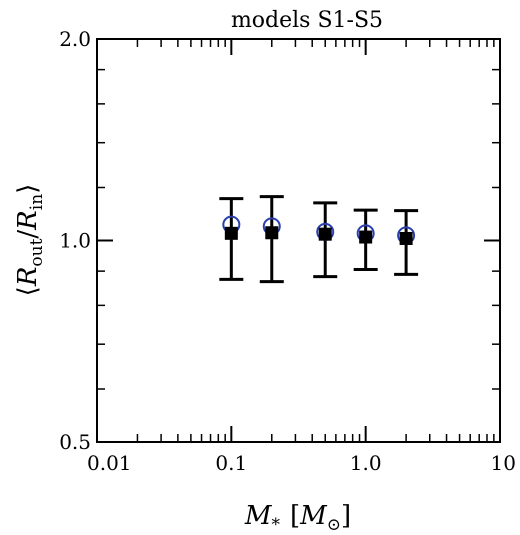 The height and width of the screenshot is (535, 520). Describe the element at coordinates (28, 277) in the screenshot. I see `y-label-num: R` at that location.